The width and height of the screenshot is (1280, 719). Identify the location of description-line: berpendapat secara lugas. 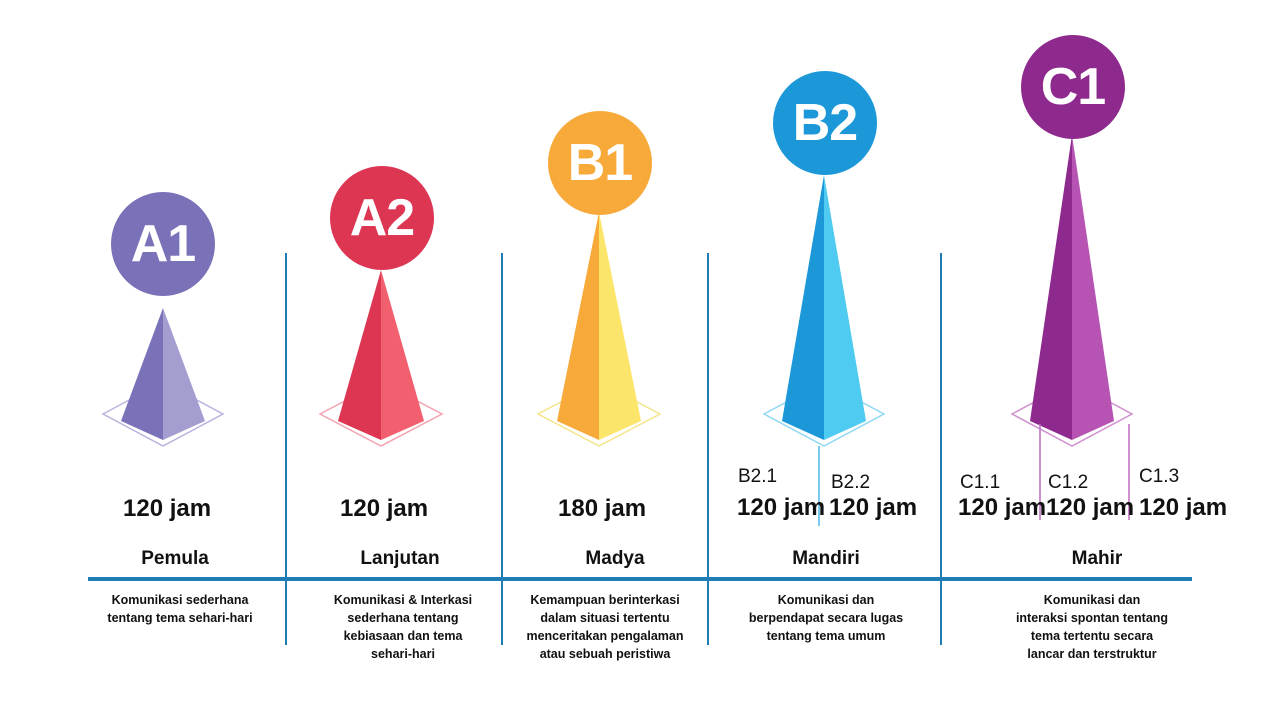
(826, 618).